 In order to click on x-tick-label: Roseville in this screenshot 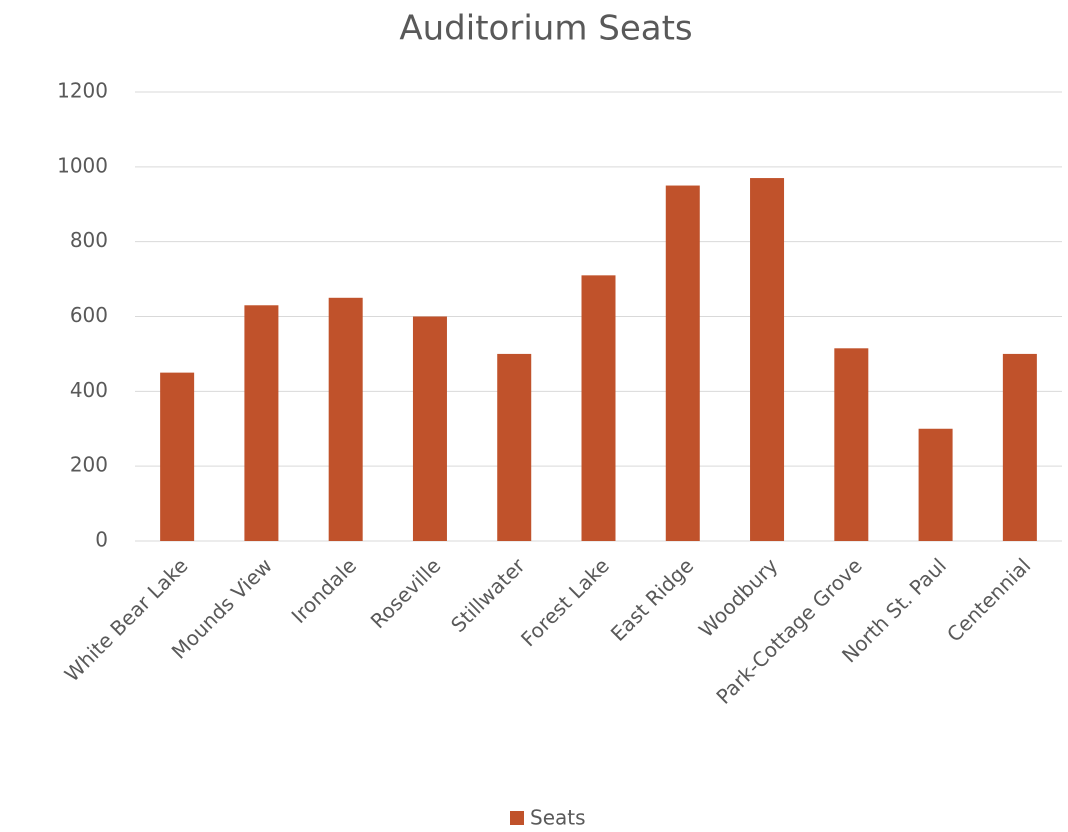, I will do `click(406, 593)`.